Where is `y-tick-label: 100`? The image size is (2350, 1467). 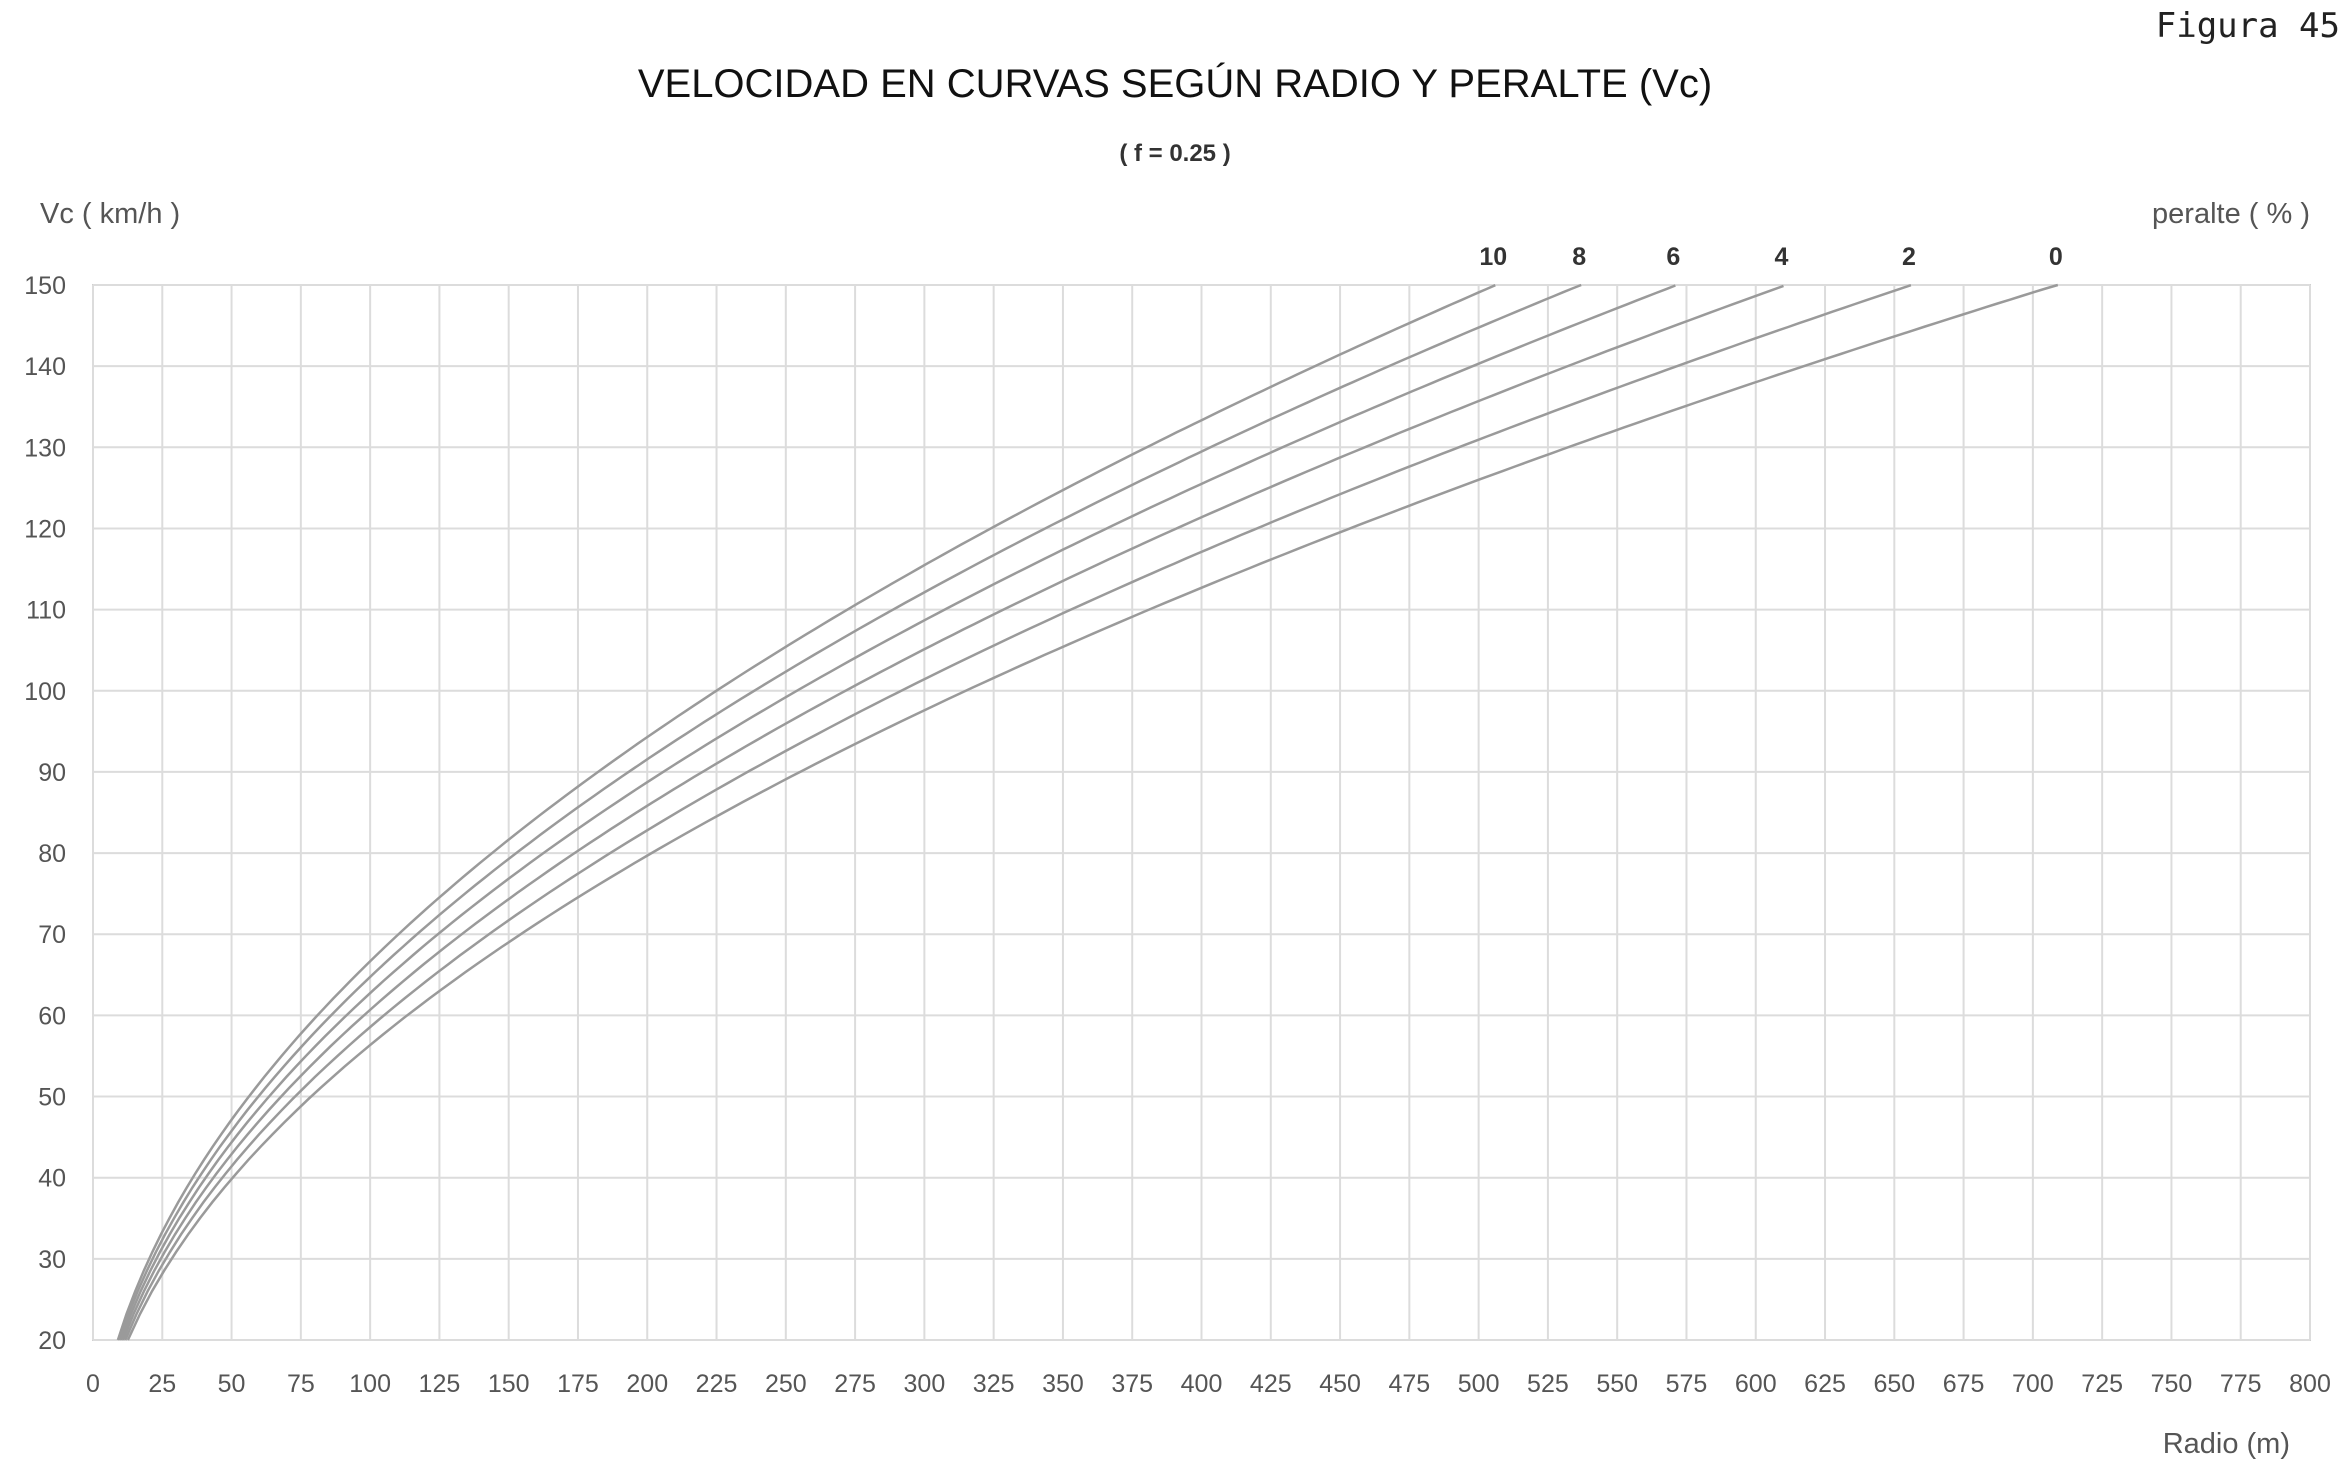 y-tick-label: 100 is located at coordinates (45, 692).